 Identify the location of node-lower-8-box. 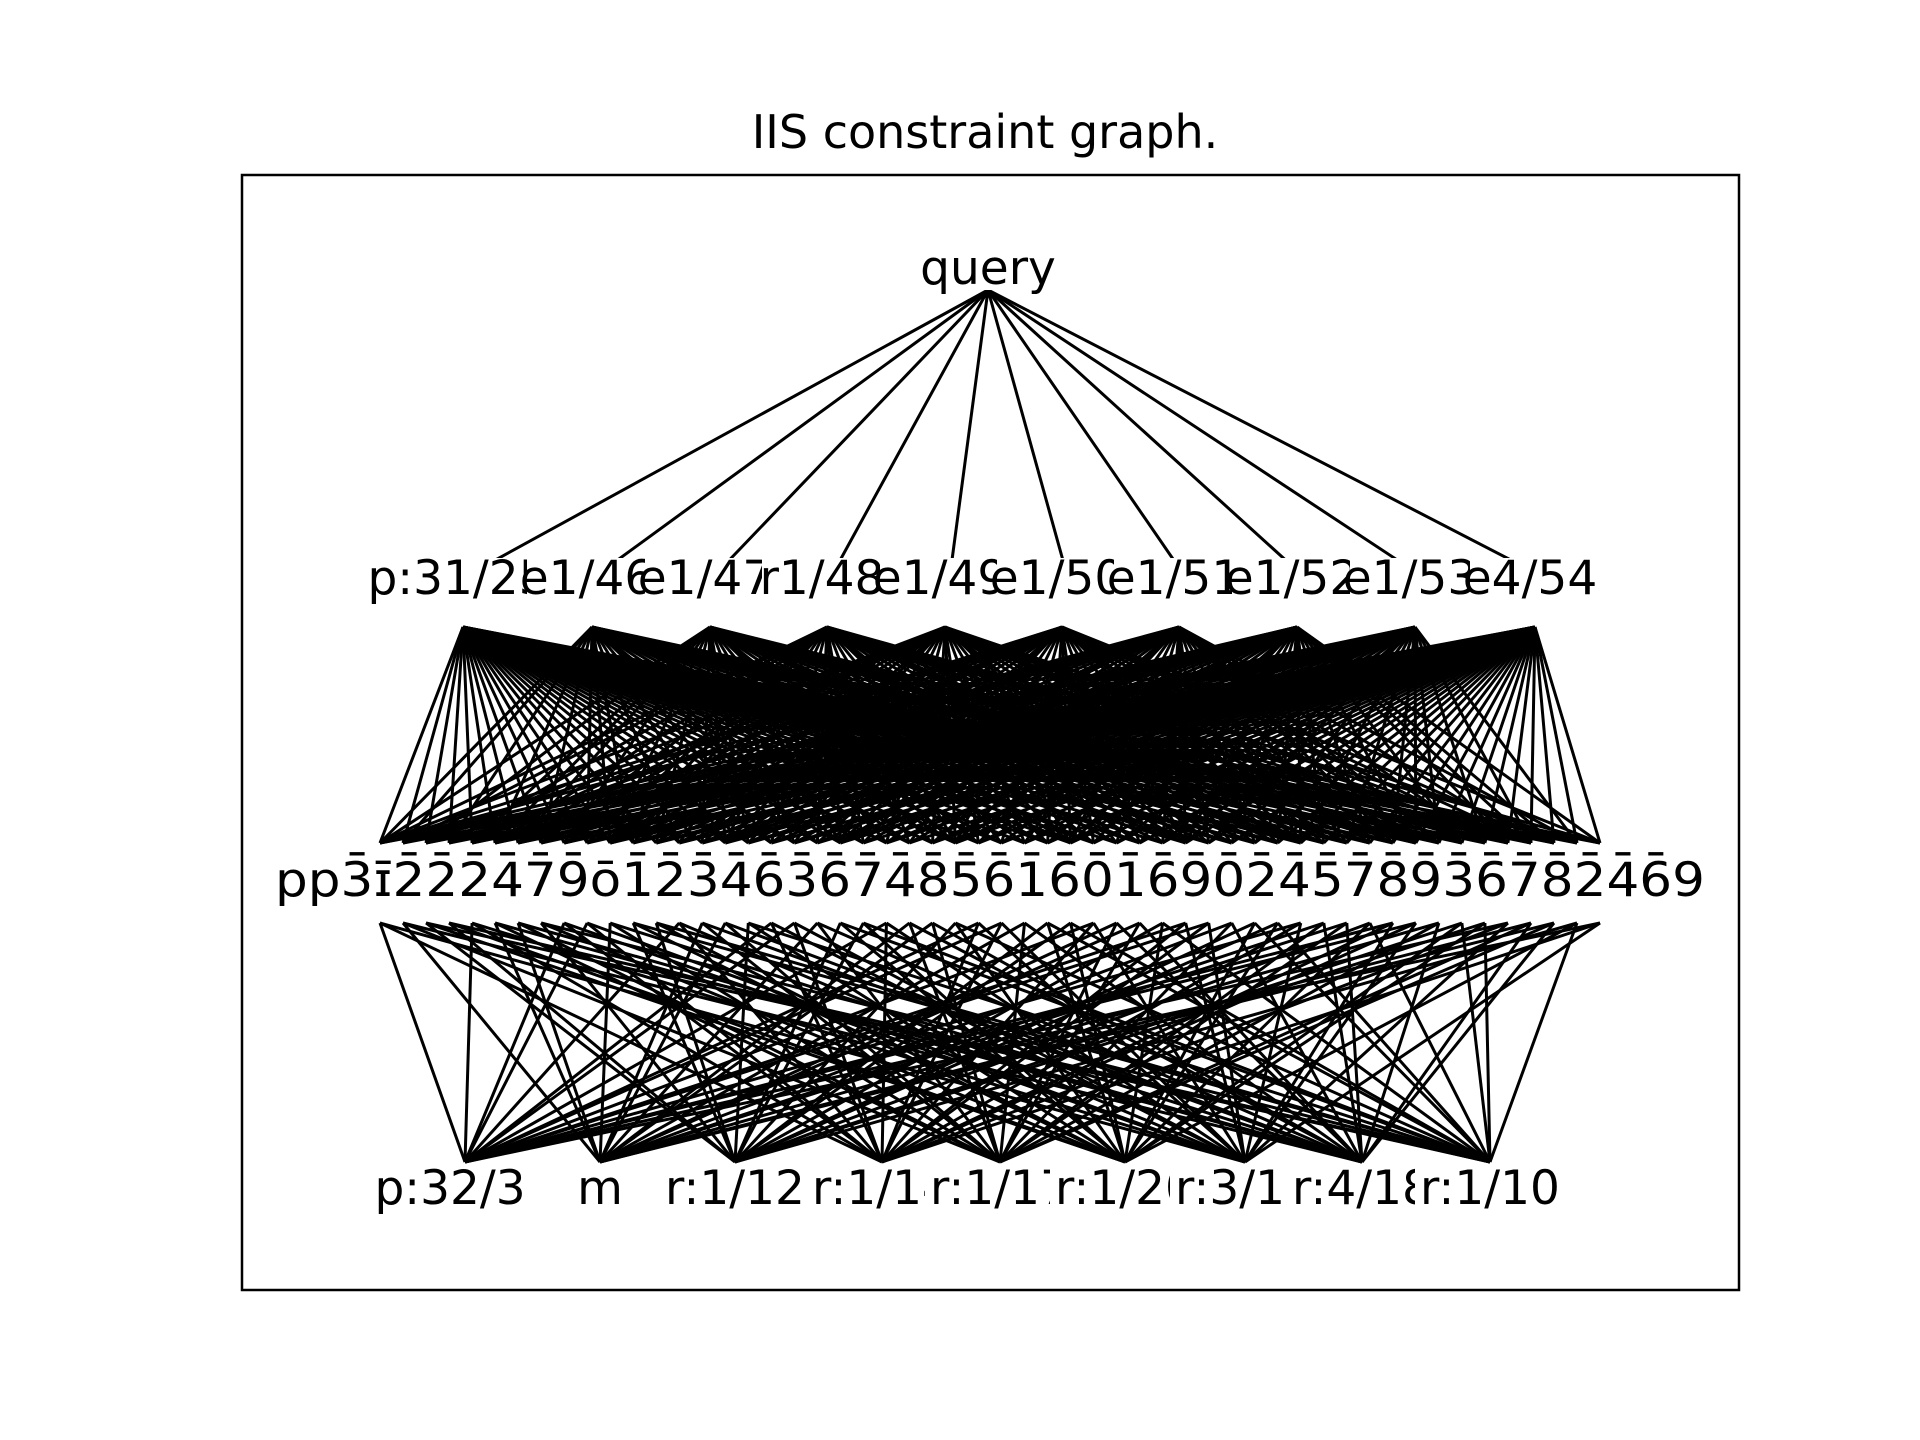
(1490, 1188).